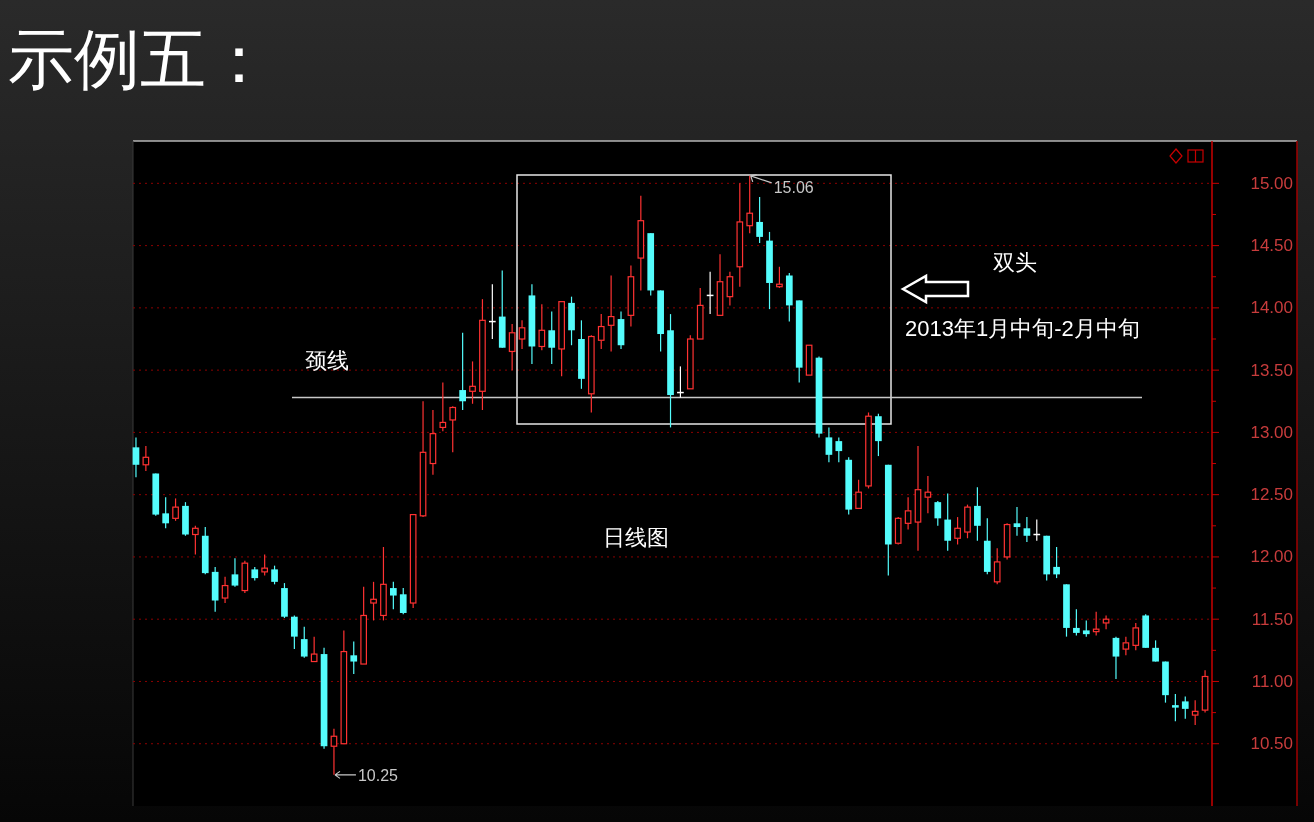 The height and width of the screenshot is (822, 1314). I want to click on y-tick-label: 10.50, so click(1271, 744).